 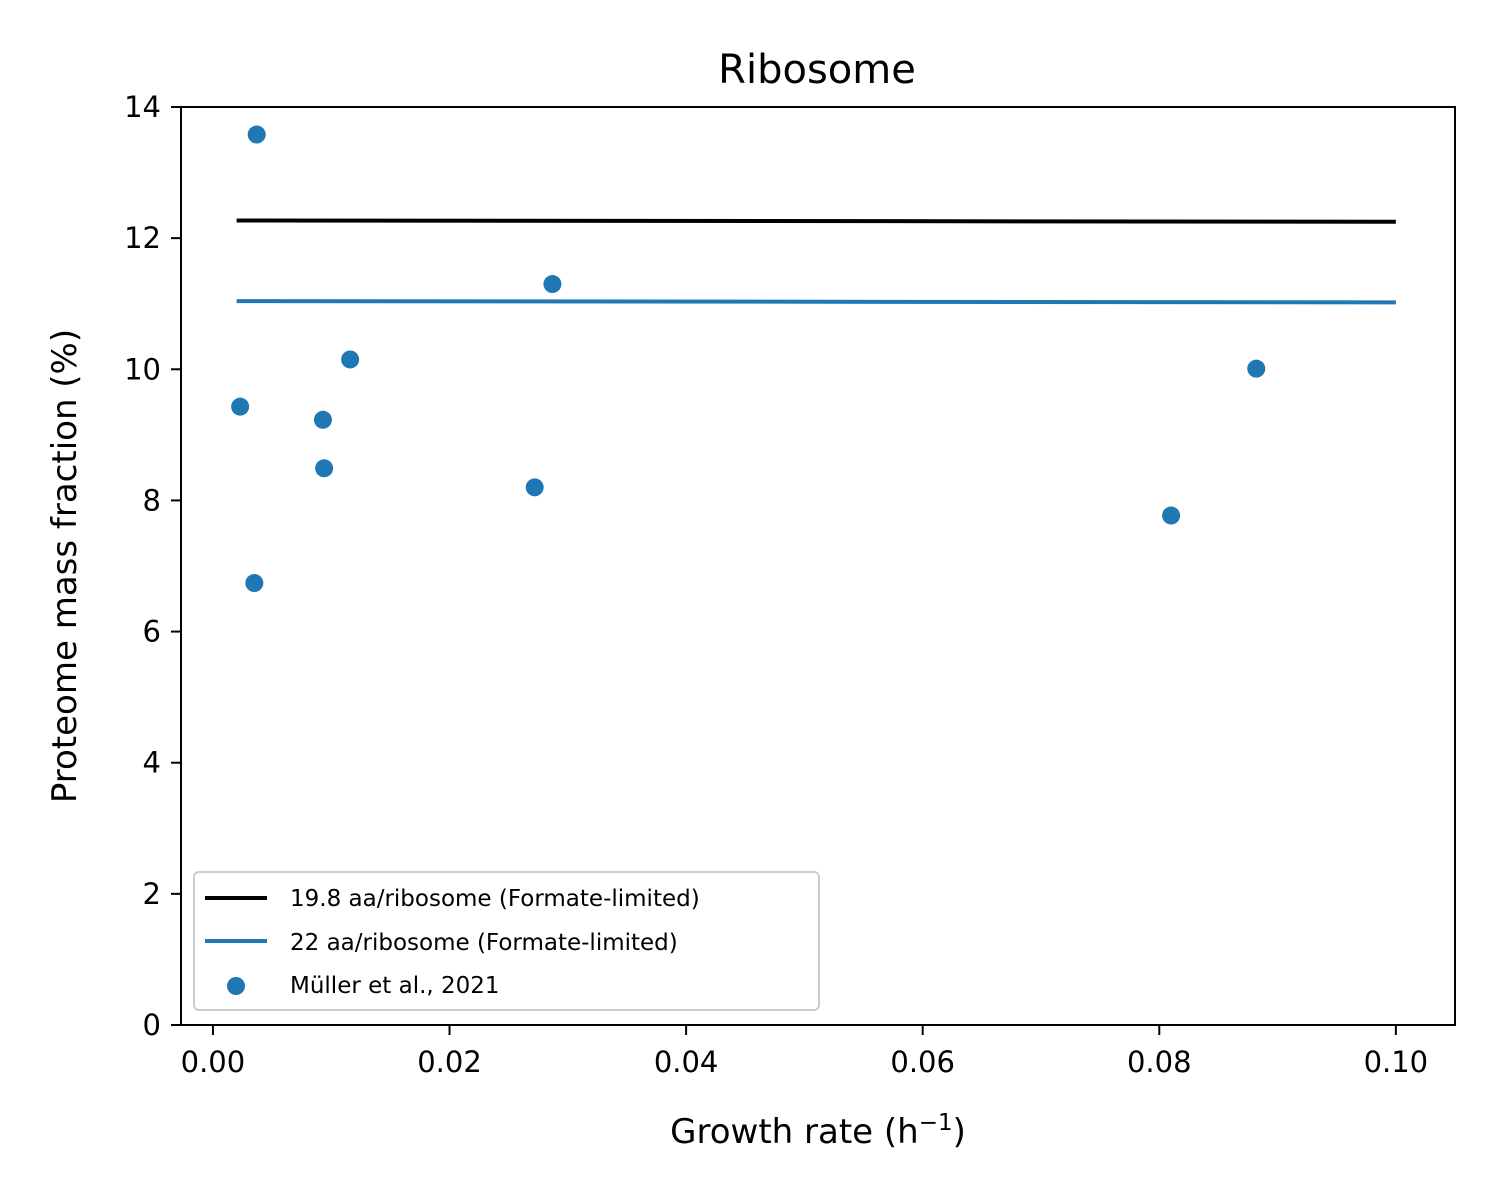 I want to click on x-tick-label: 0.02, so click(x=449, y=1062).